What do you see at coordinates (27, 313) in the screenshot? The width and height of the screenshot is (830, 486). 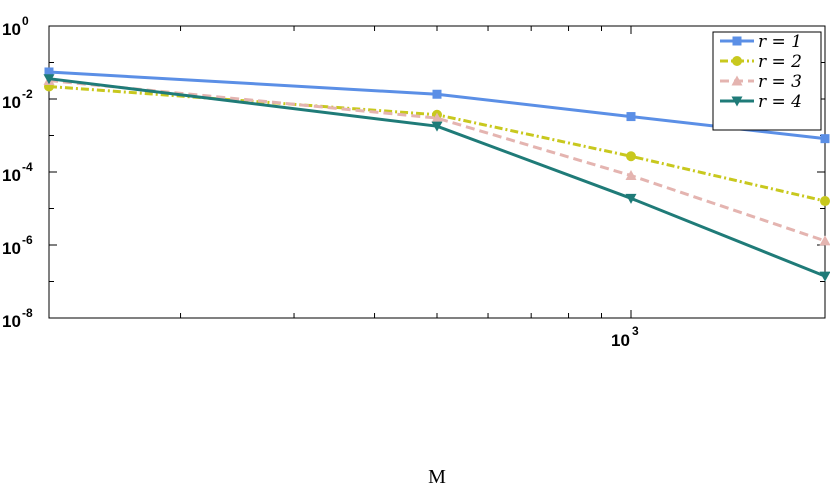 I see `y-tick-label-exponent: -8` at bounding box center [27, 313].